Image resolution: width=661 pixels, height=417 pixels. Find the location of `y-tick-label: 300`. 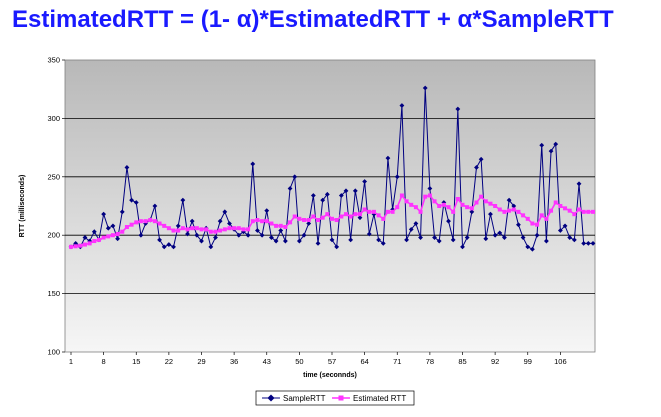

y-tick-label: 300 is located at coordinates (53, 118).